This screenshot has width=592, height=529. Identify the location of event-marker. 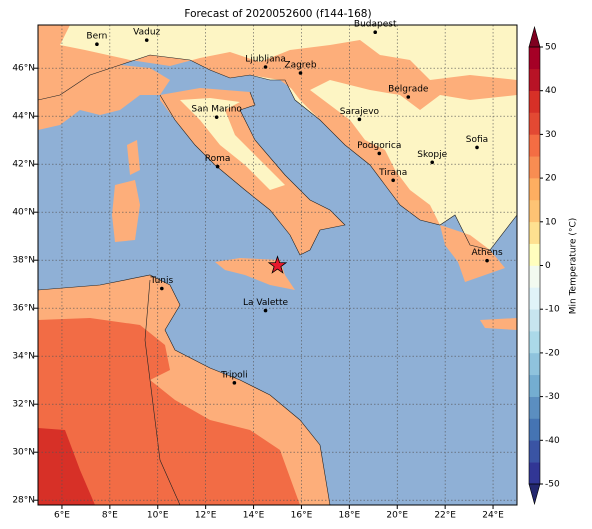
(277, 264).